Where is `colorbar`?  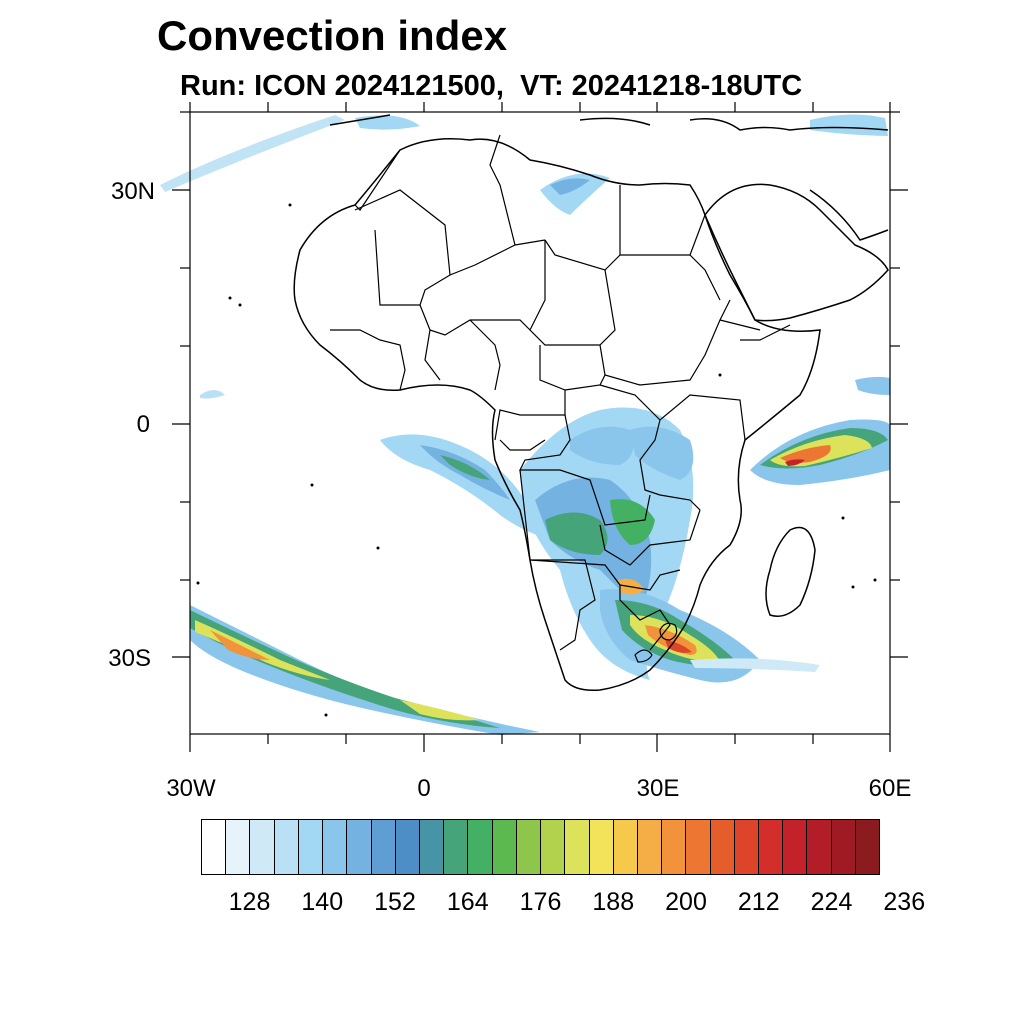 colorbar is located at coordinates (540, 847).